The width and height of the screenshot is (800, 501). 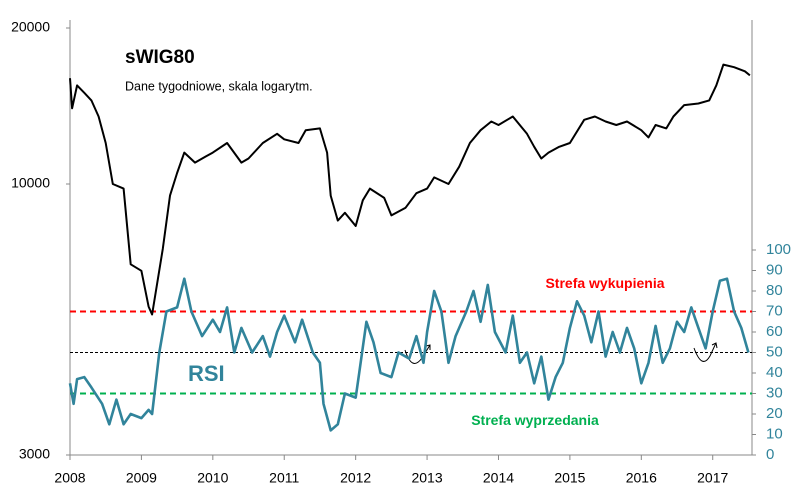 I want to click on x-tick-label: 2011, so click(x=284, y=478).